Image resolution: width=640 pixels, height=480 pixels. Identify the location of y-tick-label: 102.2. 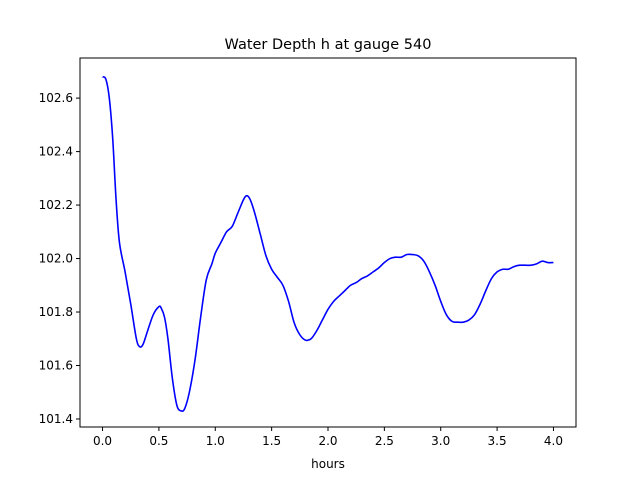
(56, 205).